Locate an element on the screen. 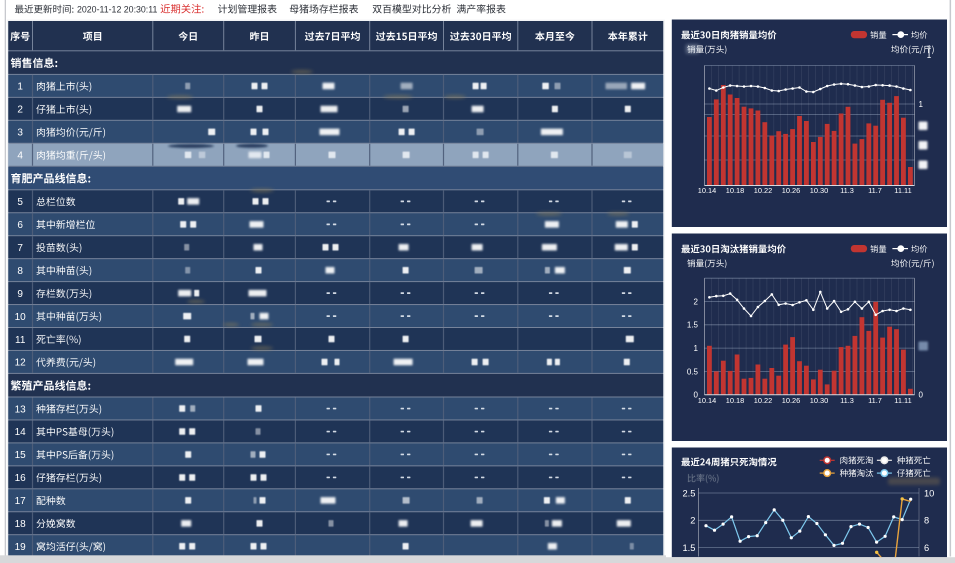 This screenshot has height=563, width=955. svg-text: 18 is located at coordinates (21, 524).